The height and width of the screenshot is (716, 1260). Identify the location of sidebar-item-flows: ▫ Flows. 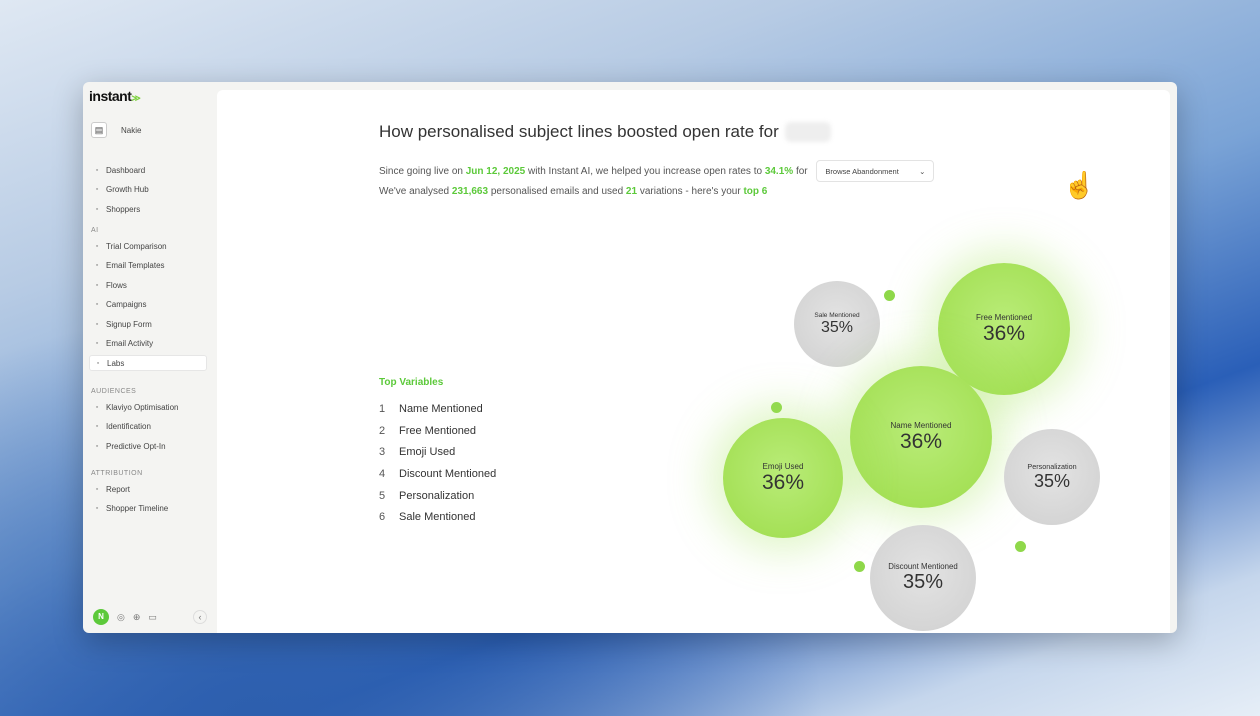
(148, 285).